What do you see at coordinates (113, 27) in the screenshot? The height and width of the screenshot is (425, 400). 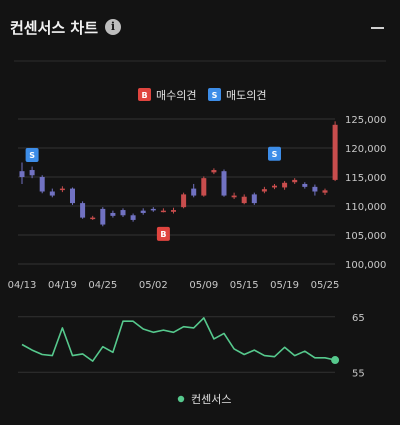 I see `info-icon: i` at bounding box center [113, 27].